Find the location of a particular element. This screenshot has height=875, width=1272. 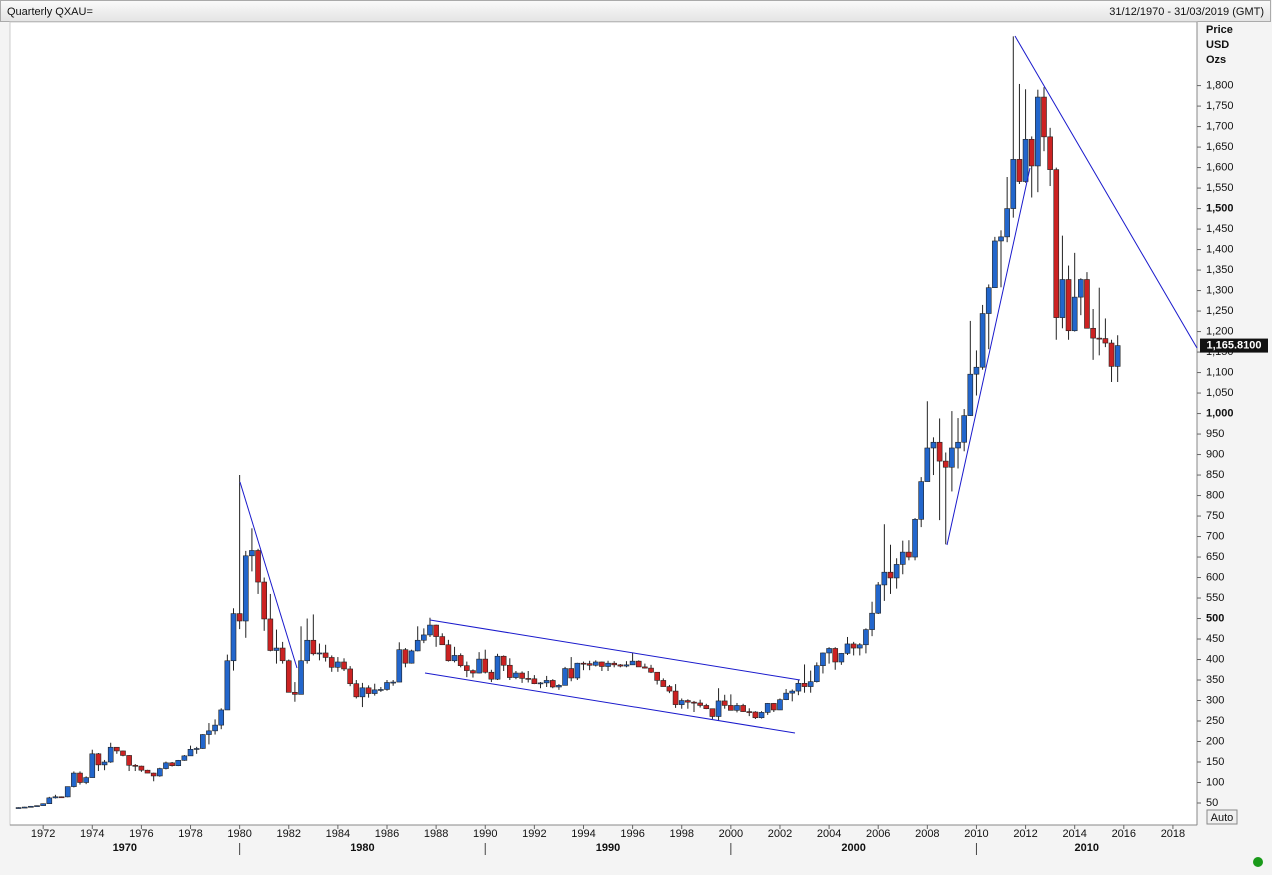

x-tick-label: 2004 is located at coordinates (829, 834).